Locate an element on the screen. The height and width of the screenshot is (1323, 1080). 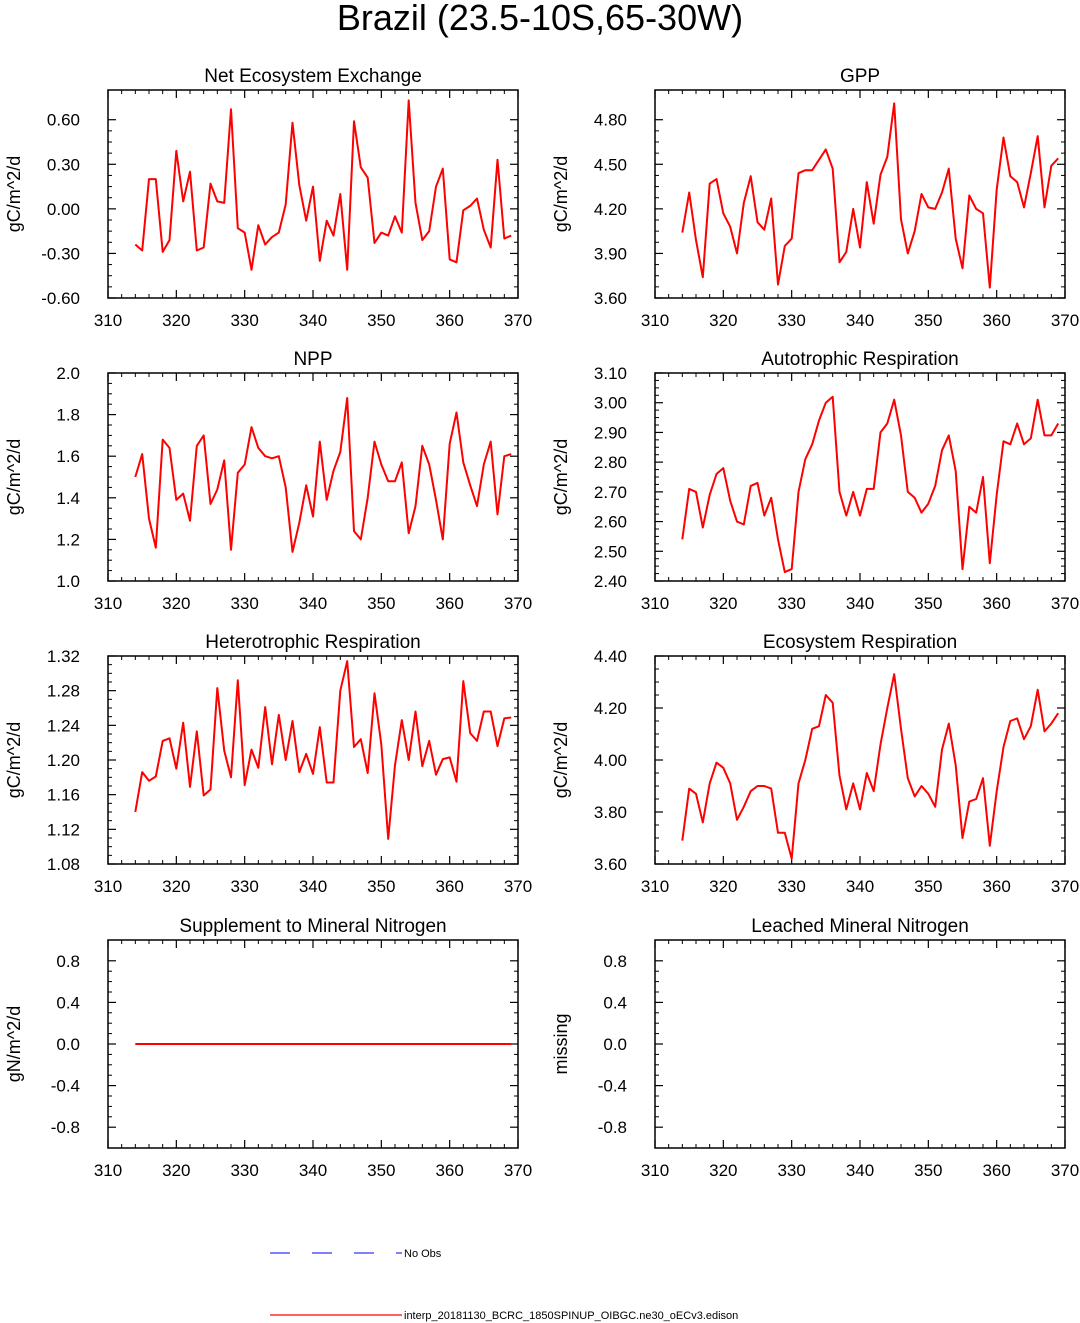
y-tick-label: 1.2 is located at coordinates (68, 539).